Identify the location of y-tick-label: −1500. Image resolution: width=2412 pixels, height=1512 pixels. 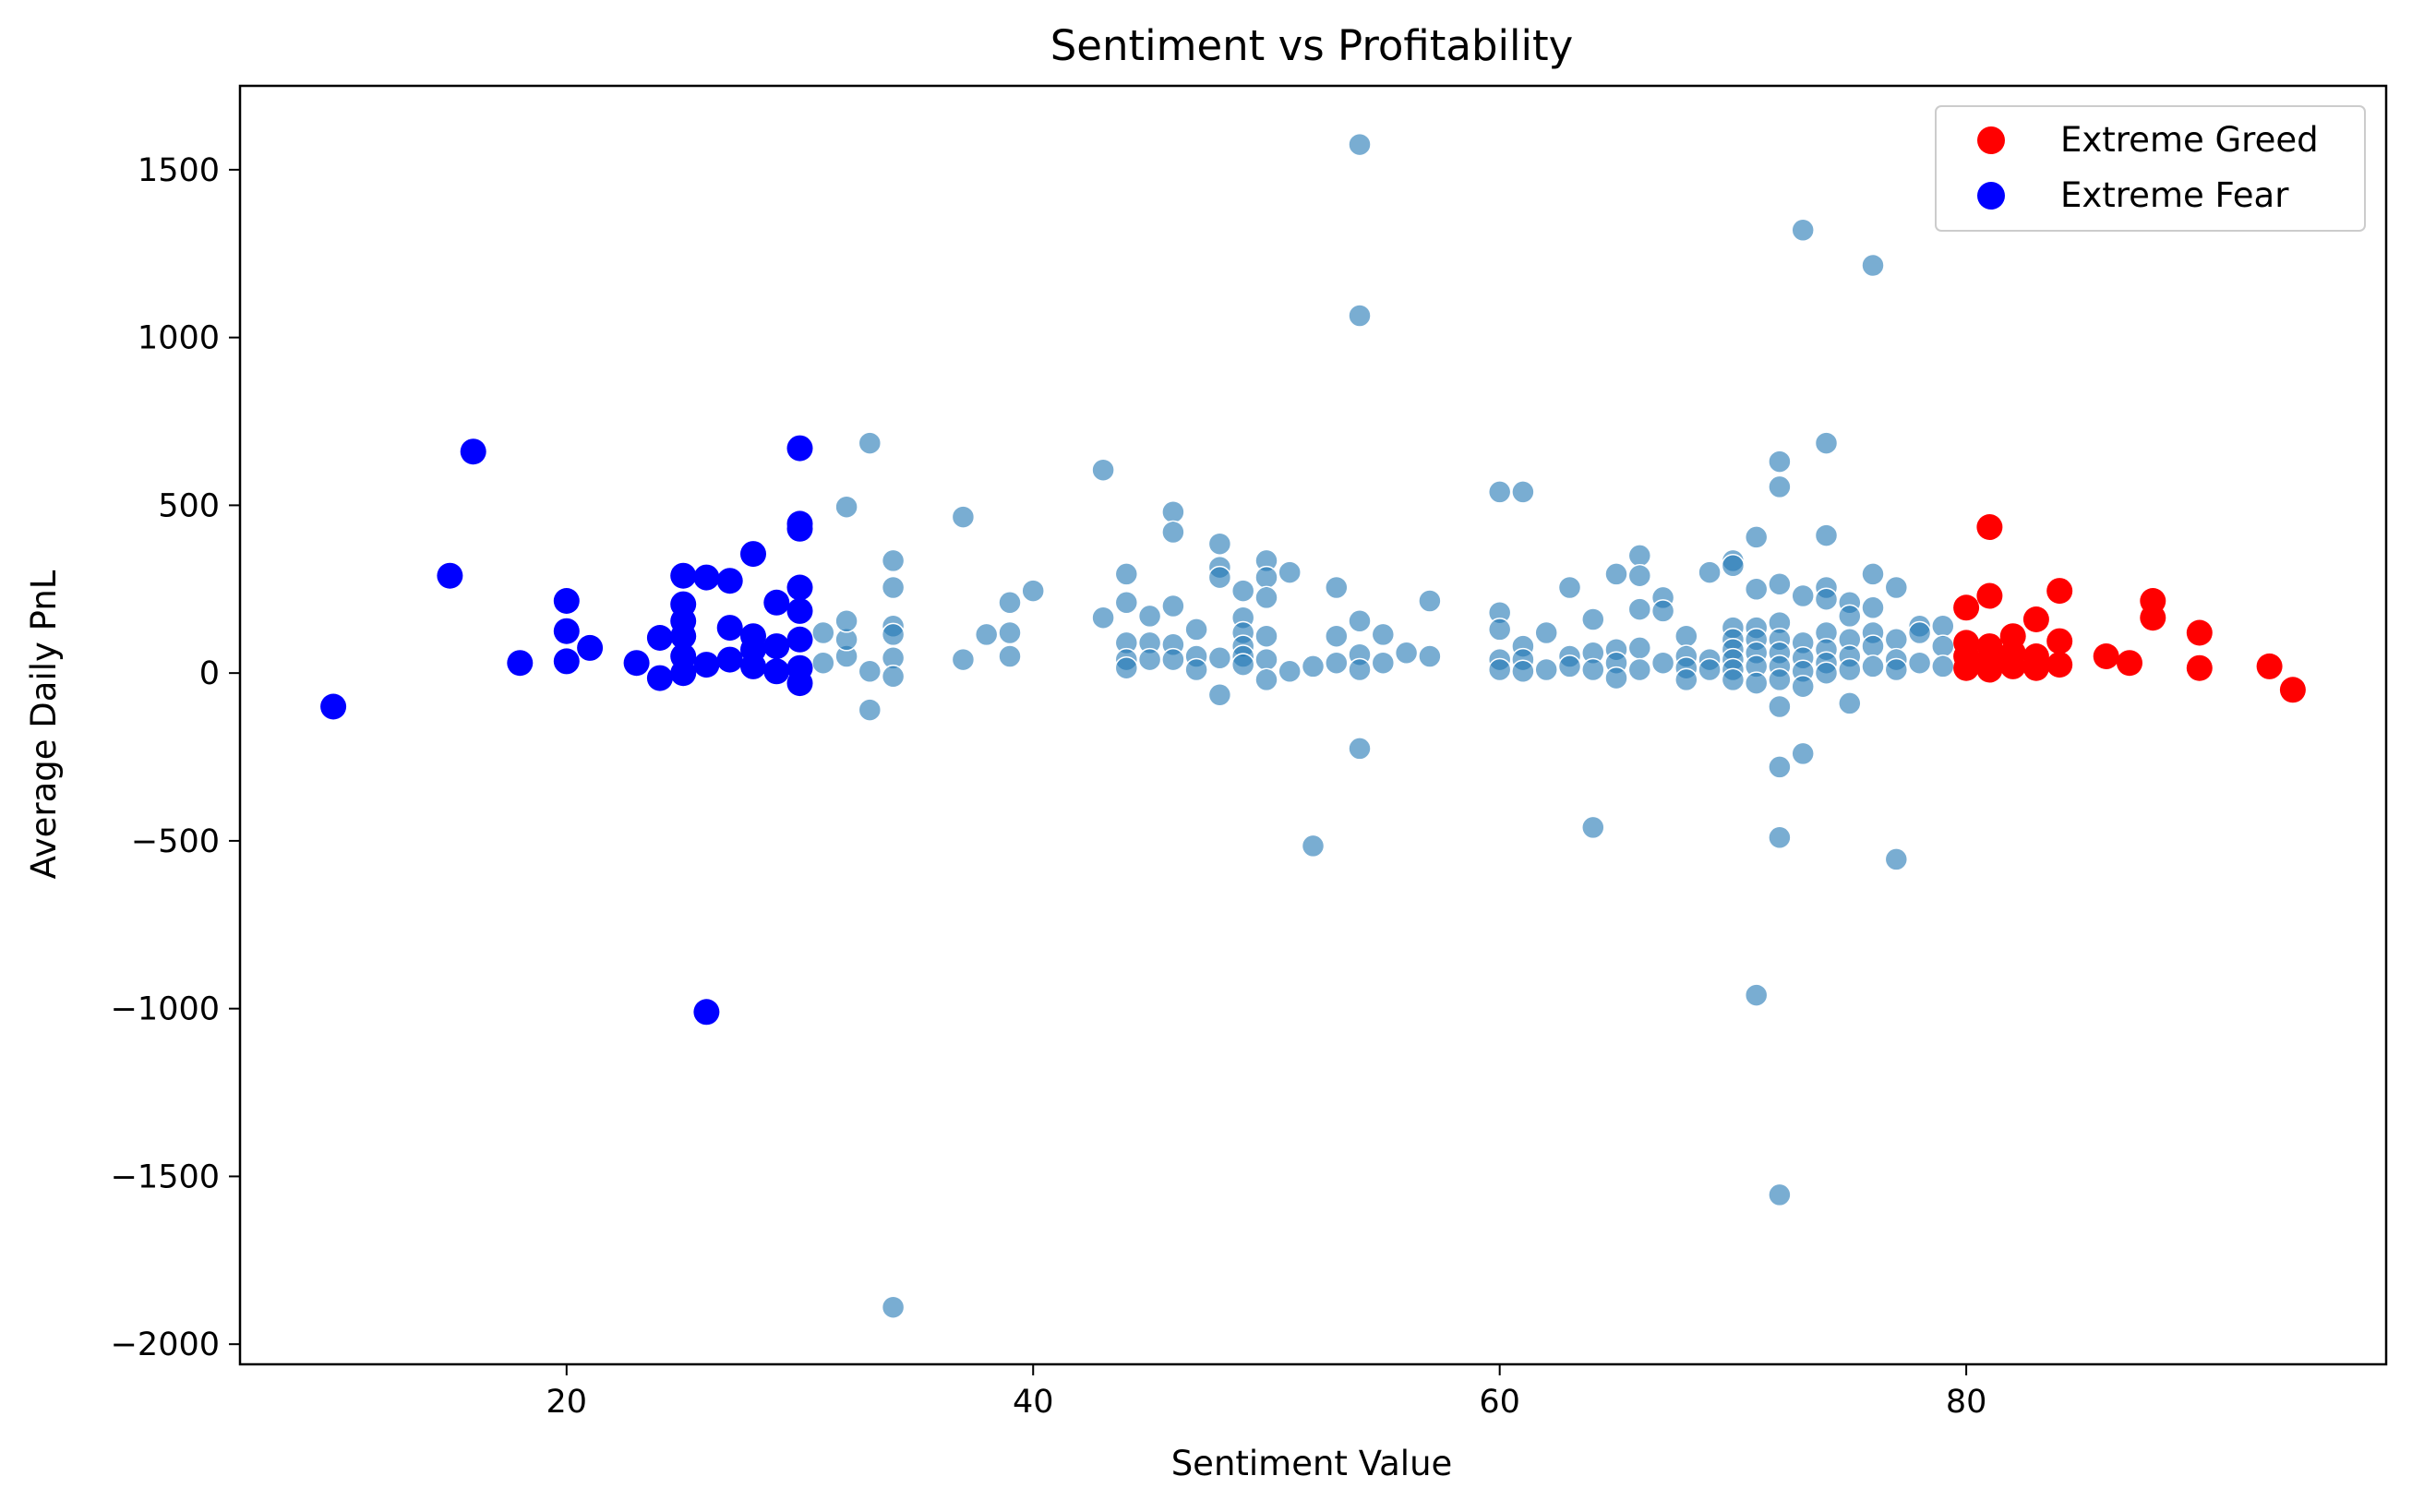
(165, 1176).